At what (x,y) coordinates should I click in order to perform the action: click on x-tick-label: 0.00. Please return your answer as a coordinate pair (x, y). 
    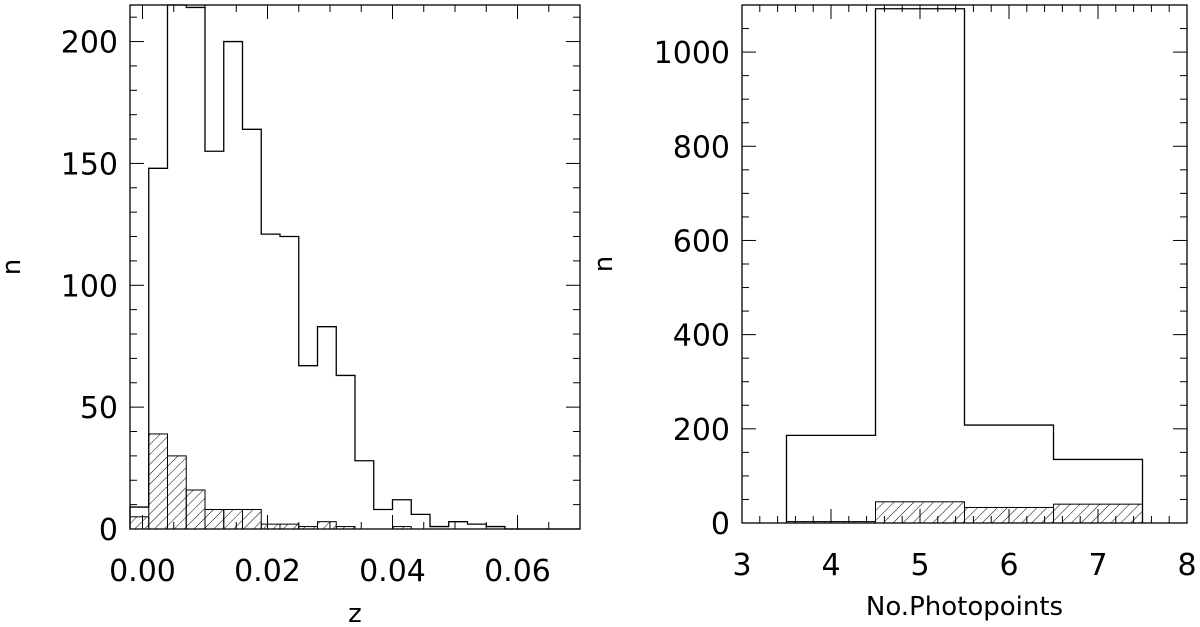
    Looking at the image, I should click on (142, 571).